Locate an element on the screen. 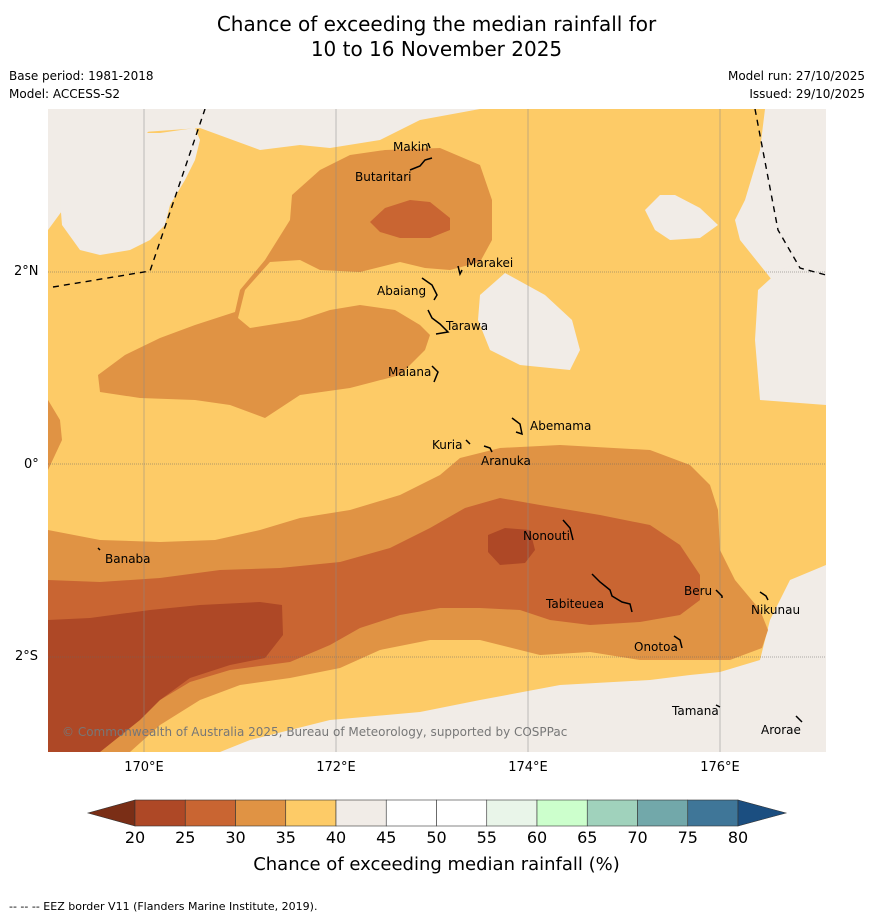 The height and width of the screenshot is (919, 873). island-nikunau is located at coordinates (764, 596).